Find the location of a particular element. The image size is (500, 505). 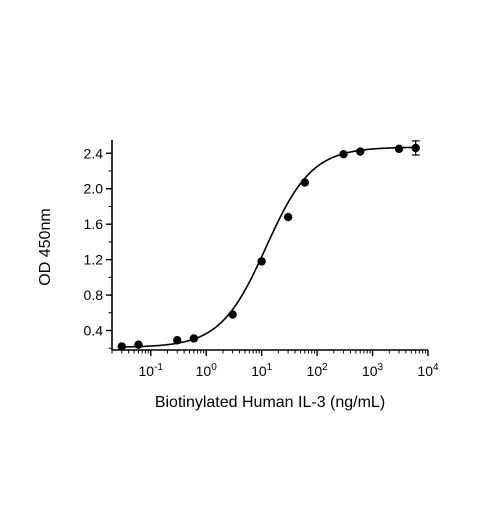

x-tick-label: 10⁰ is located at coordinates (207, 370).